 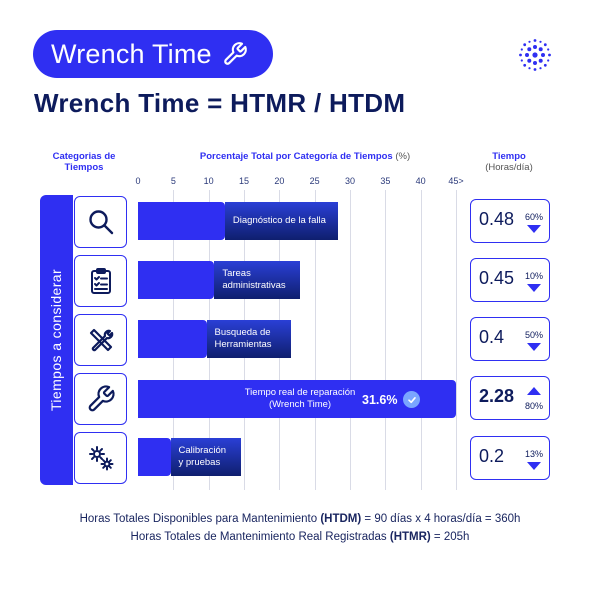 I want to click on time-percent: 50%, so click(x=533, y=335).